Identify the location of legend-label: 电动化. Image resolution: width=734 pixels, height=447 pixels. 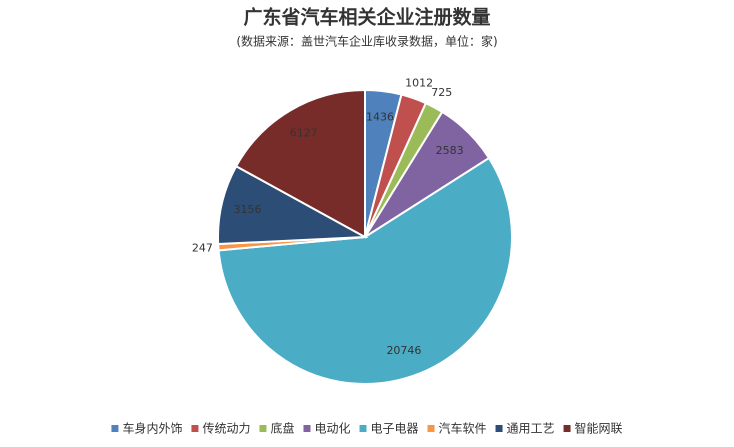
(332, 429).